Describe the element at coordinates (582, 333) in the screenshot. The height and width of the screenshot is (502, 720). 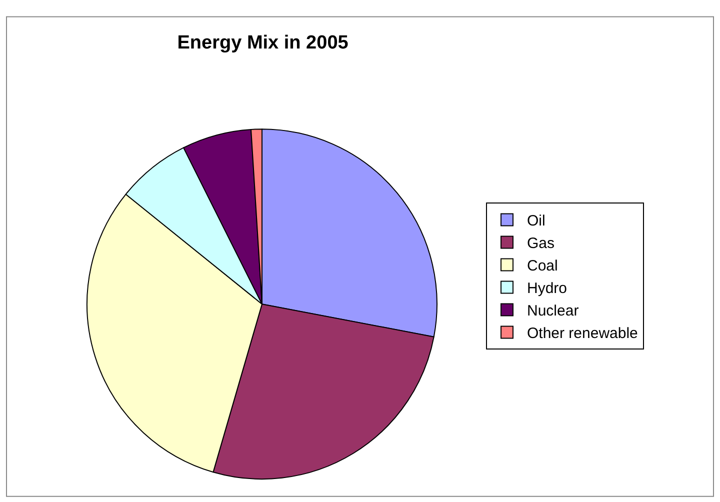
I see `legend-label: Other renewable` at that location.